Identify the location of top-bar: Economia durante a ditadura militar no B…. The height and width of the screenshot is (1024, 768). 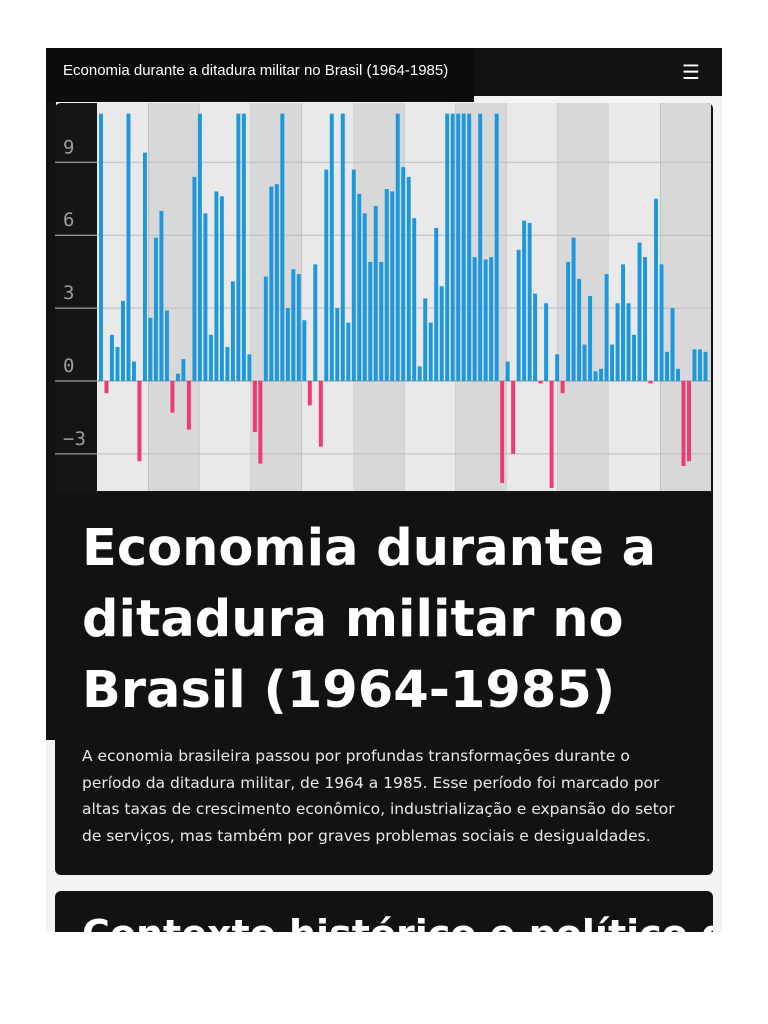
(384, 75).